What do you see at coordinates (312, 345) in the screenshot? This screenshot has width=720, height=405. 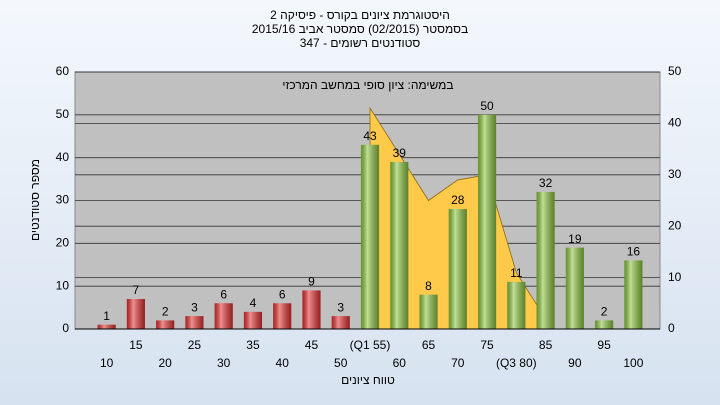 I see `x-tick-label: 45` at bounding box center [312, 345].